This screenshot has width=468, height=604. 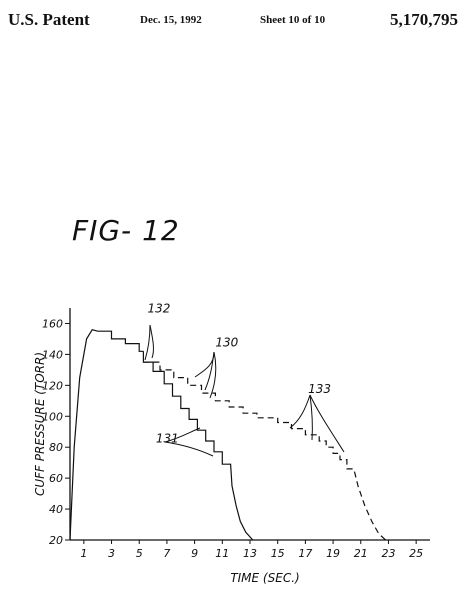 What do you see at coordinates (305, 553) in the screenshot?
I see `x-tick-label: 17` at bounding box center [305, 553].